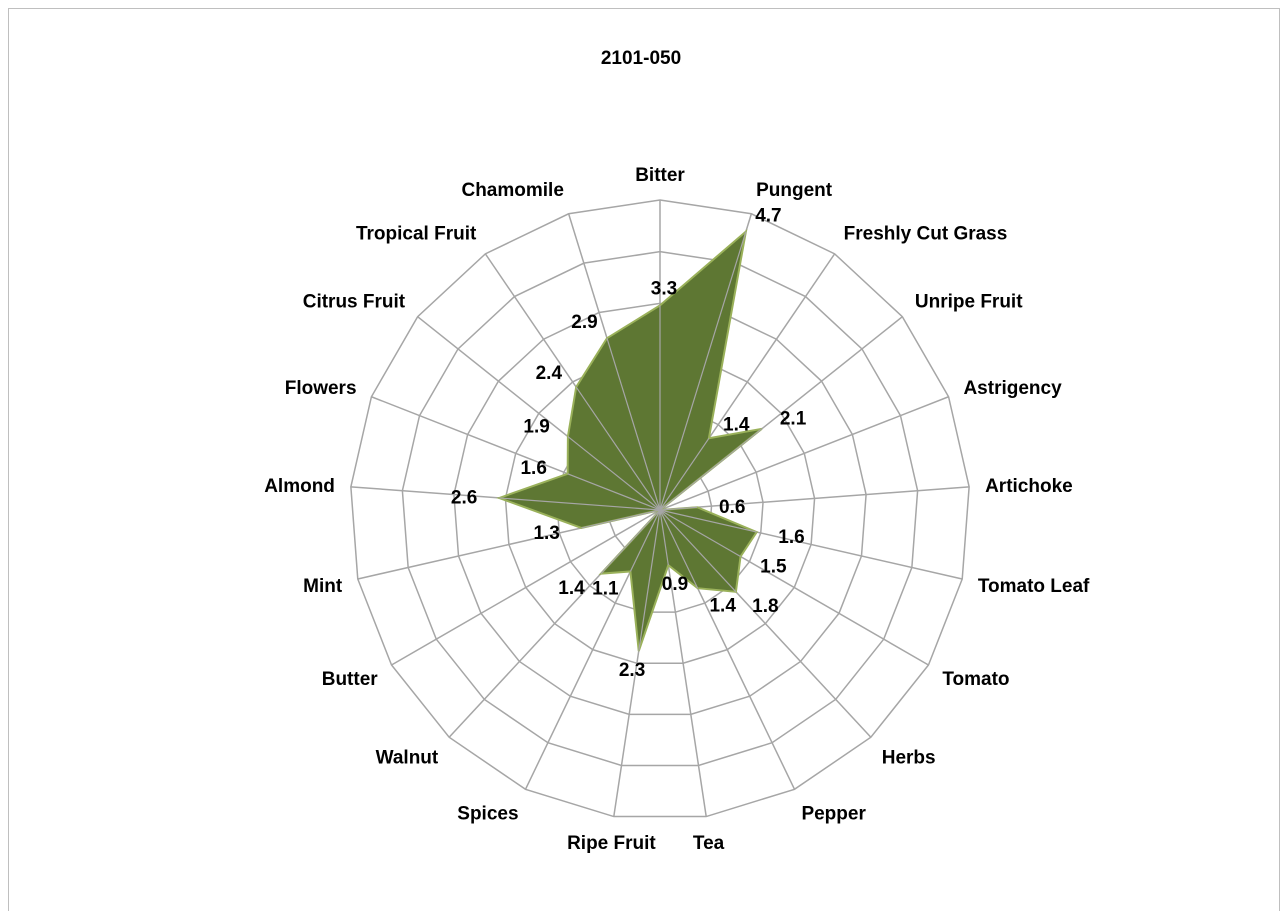  Describe the element at coordinates (773, 567) in the screenshot. I see `data-label: 1.5` at that location.